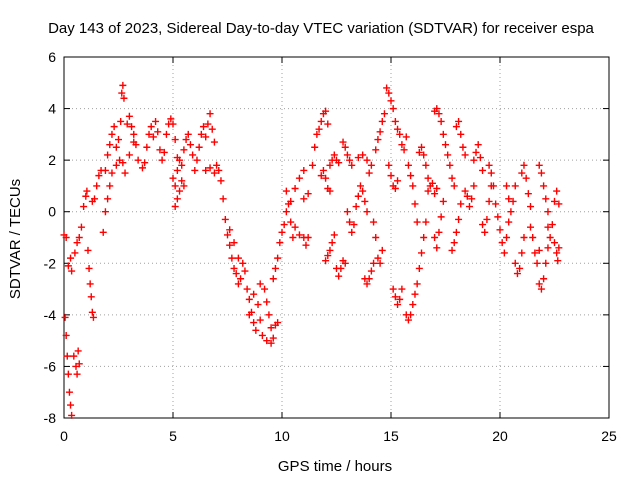  Describe the element at coordinates (391, 436) in the screenshot. I see `x-tick-label: 15` at that location.